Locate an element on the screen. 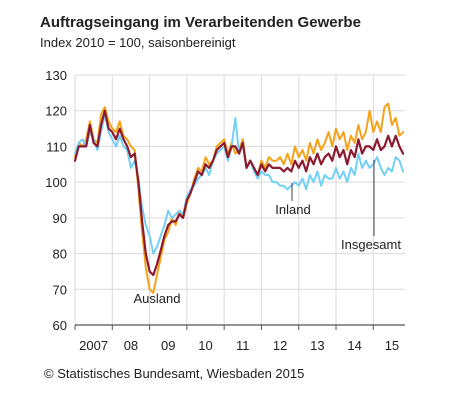 The height and width of the screenshot is (406, 453). y-tick-label: 80 is located at coordinates (60, 254).